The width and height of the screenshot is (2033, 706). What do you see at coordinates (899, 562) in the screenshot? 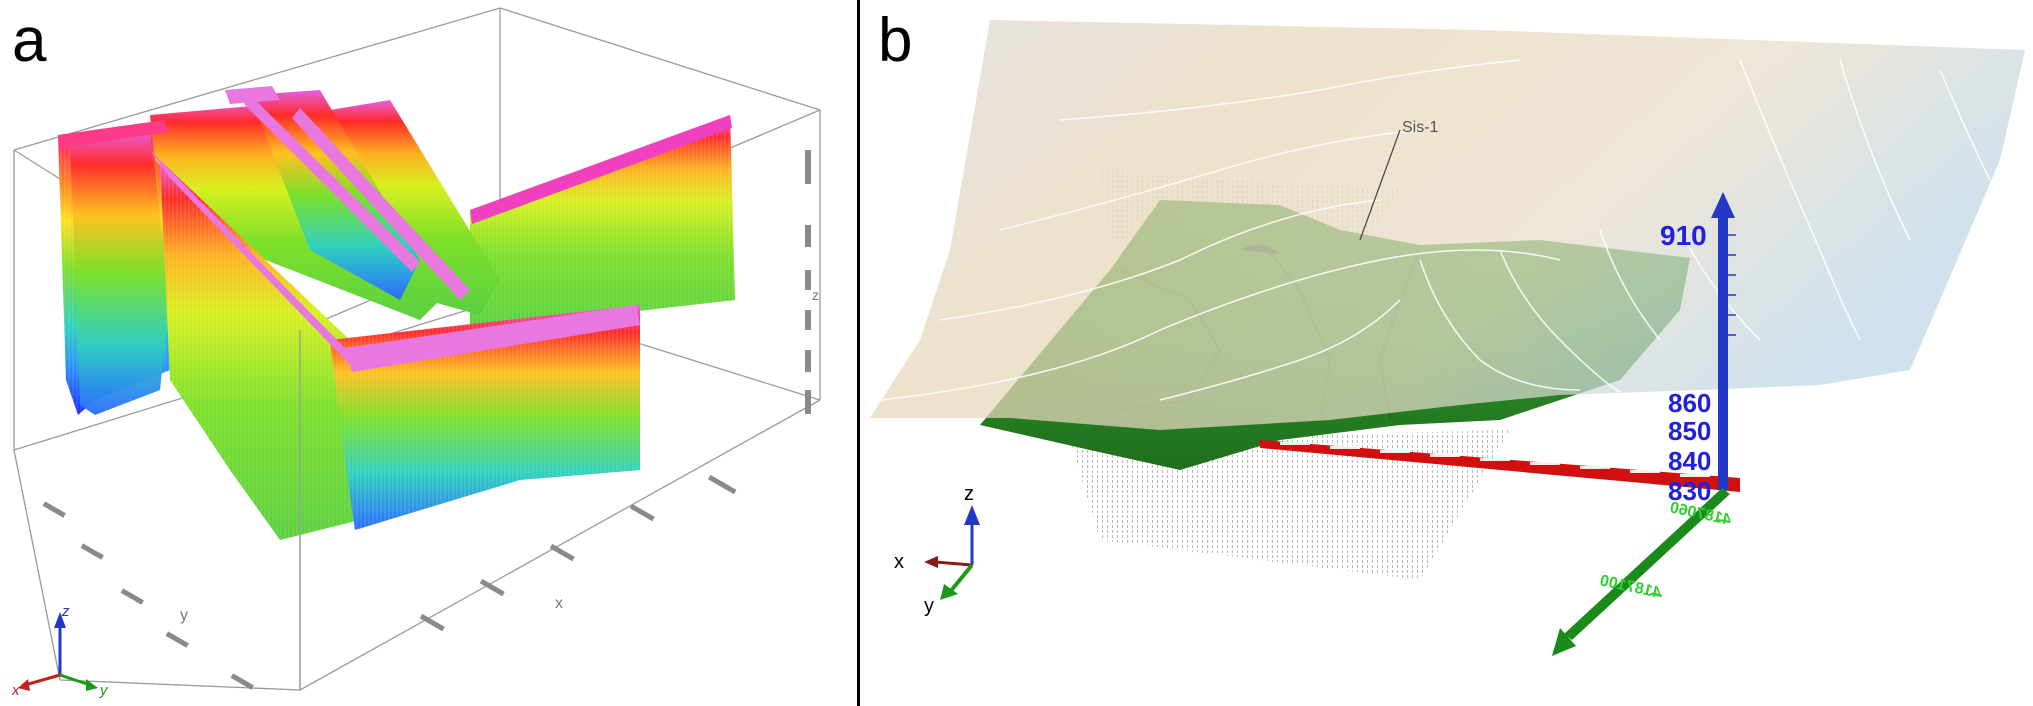
I see `triad-b-x-label: x` at bounding box center [899, 562].